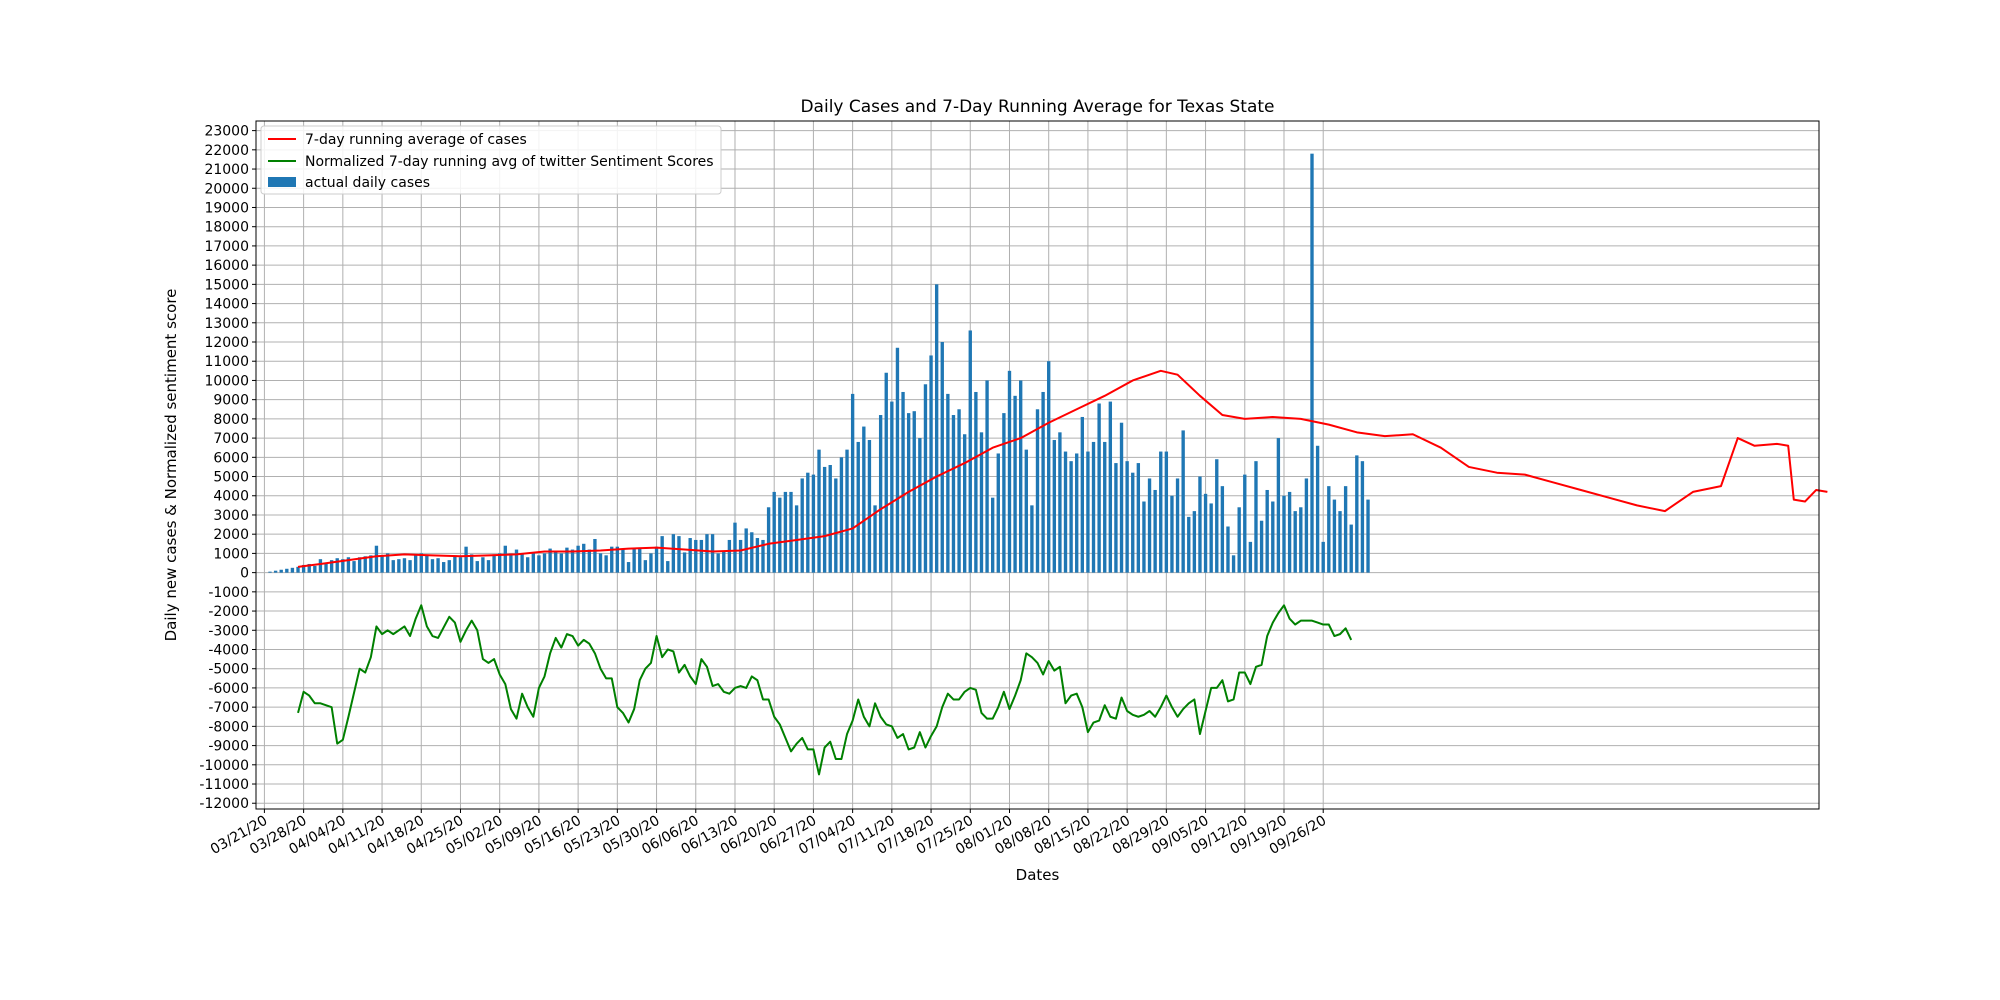 This screenshot has height=1000, width=2000. I want to click on y-tick-label: -2000, so click(228, 612).